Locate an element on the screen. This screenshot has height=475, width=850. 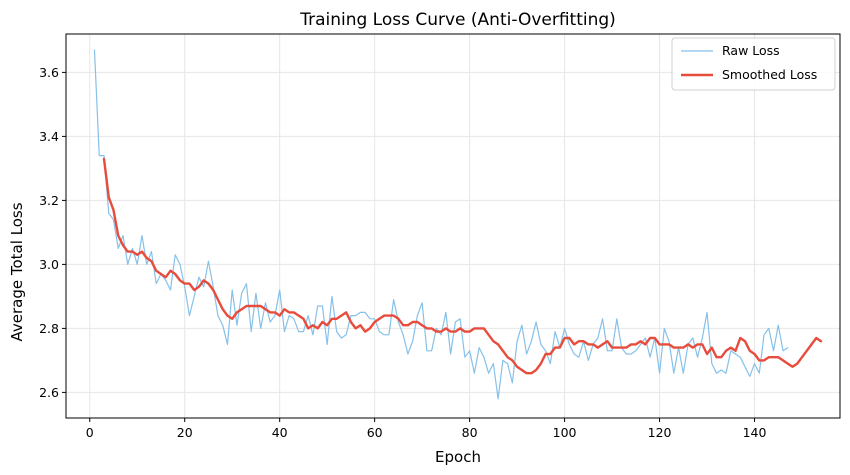
y-tick-label: 2.8 is located at coordinates (49, 328).